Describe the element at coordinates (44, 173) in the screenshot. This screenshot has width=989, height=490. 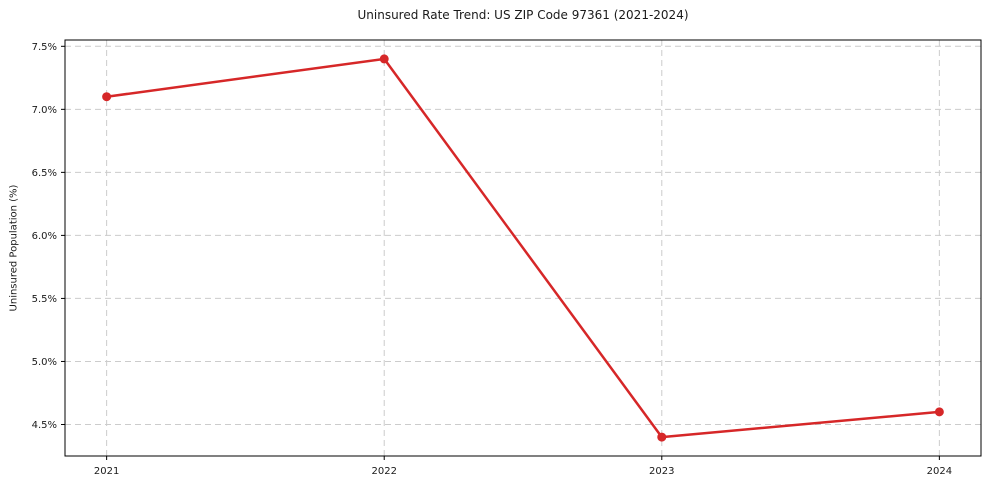
I see `y-tick-label: 6.5%` at that location.